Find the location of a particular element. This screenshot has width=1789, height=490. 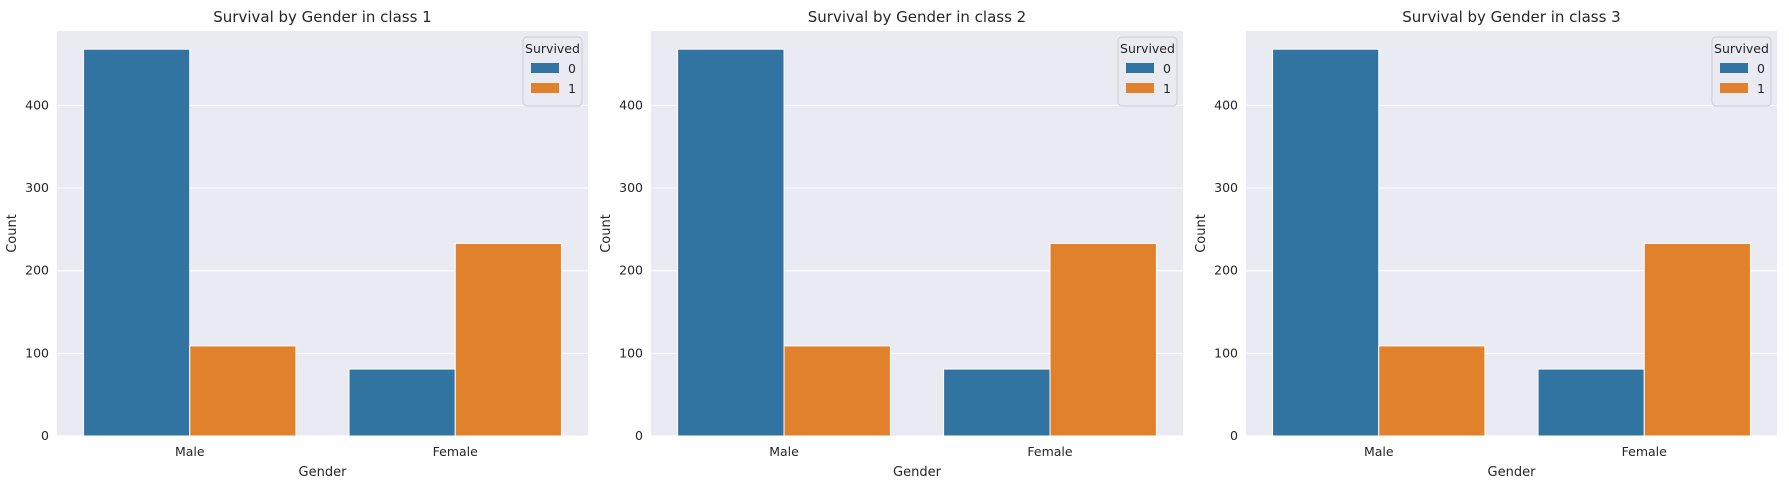

chart-title: Survival by Gender in class 2 is located at coordinates (917, 17).